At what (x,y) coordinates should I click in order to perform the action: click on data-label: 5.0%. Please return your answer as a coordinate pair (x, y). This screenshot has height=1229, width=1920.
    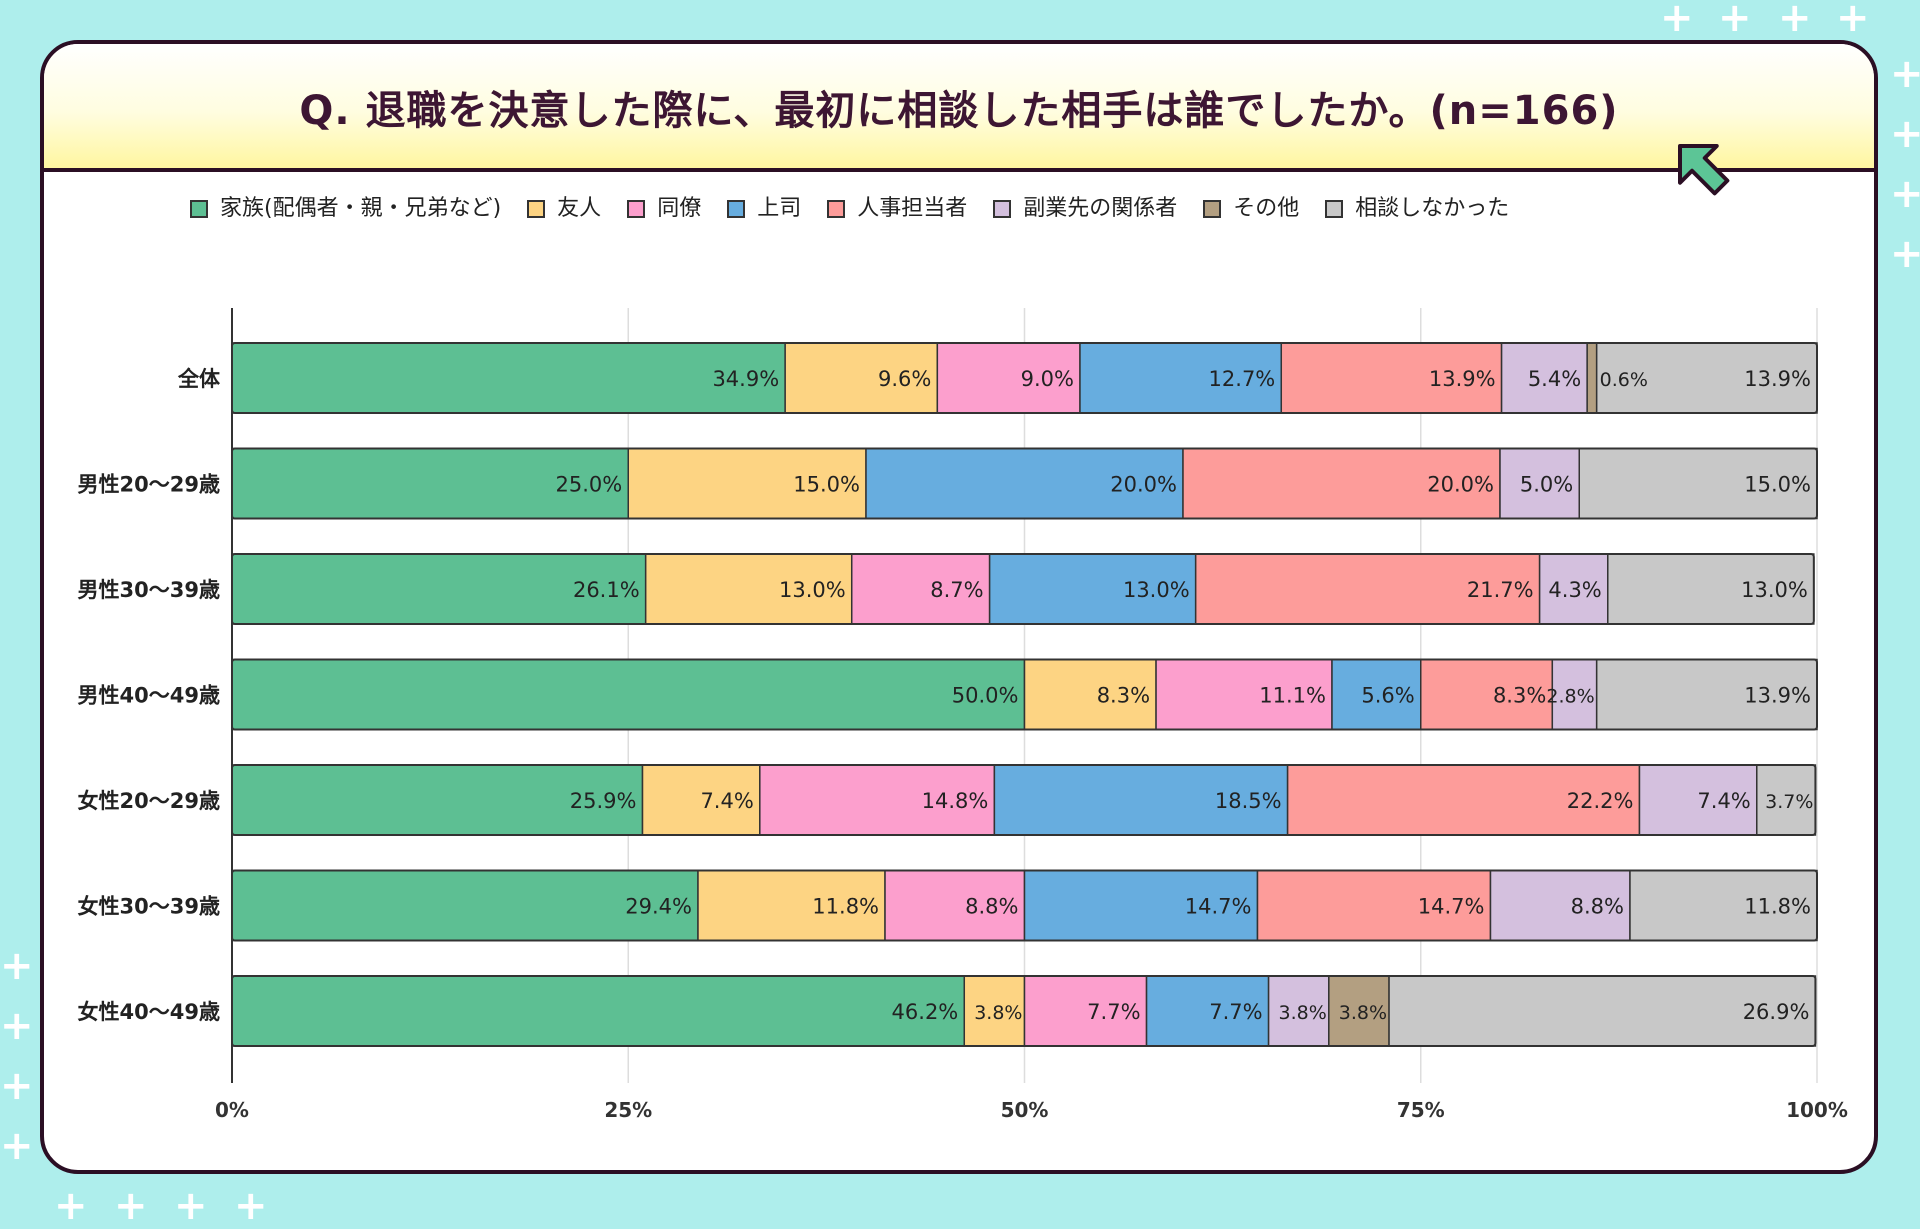
    Looking at the image, I should click on (1546, 485).